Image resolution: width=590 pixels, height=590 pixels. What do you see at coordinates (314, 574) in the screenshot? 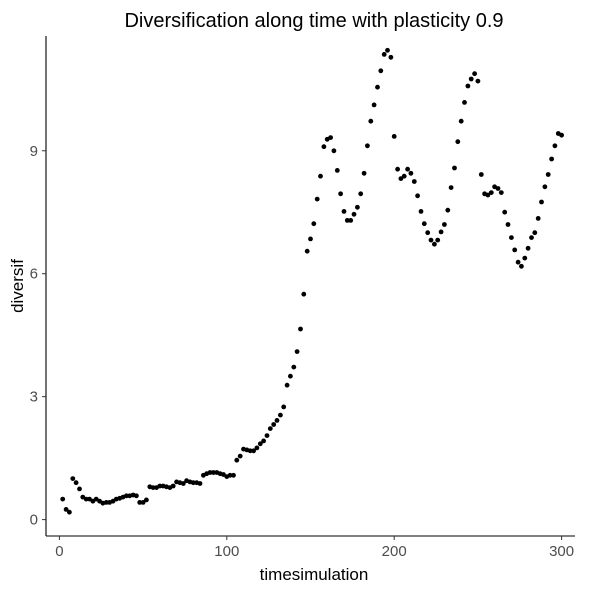
I see `x-axis-title: timesimulation` at bounding box center [314, 574].